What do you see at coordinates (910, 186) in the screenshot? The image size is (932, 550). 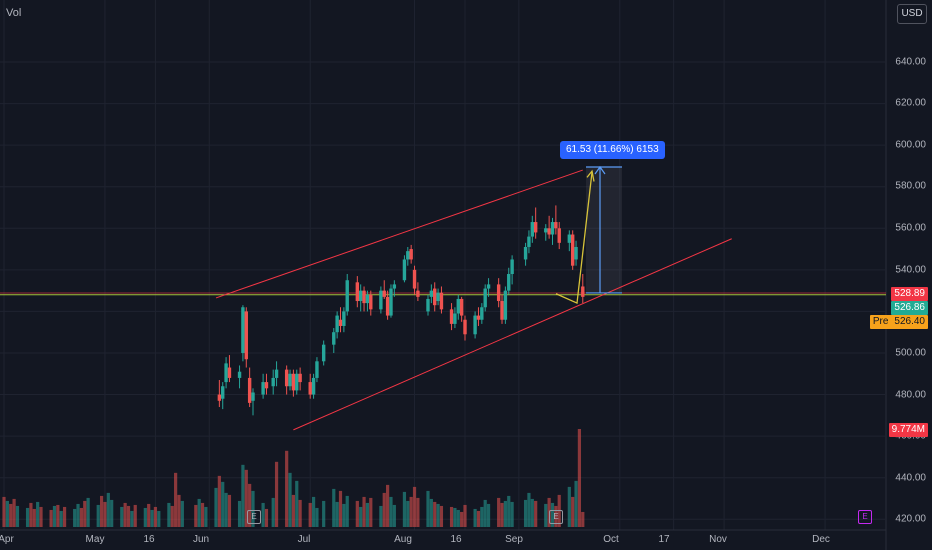 I see `y-tick-label: 580.00` at bounding box center [910, 186].